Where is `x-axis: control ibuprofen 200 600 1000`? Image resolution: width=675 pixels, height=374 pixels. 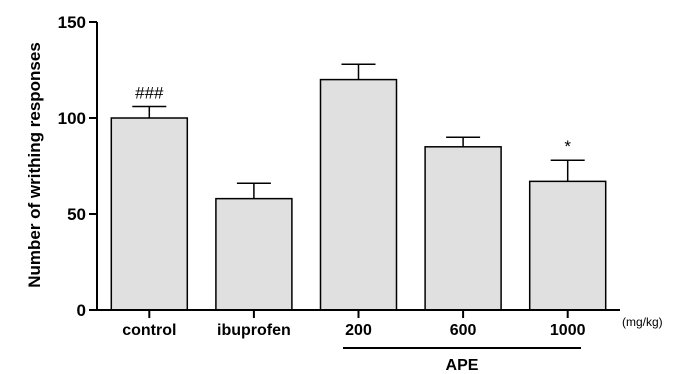 x-axis: control ibuprofen 200 600 1000 is located at coordinates (358, 324).